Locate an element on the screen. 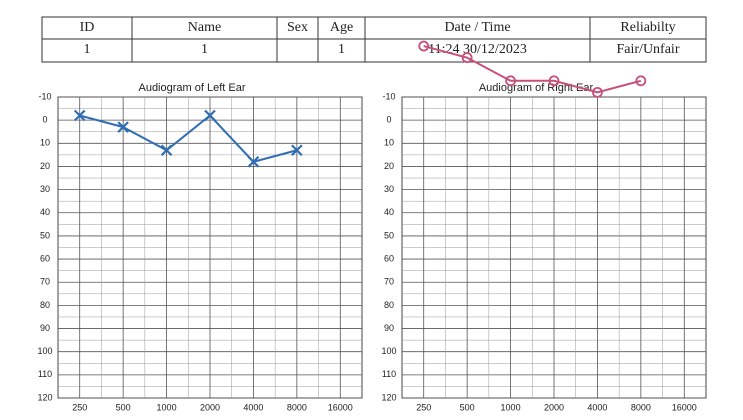 The width and height of the screenshot is (743, 420). table-header: Date / Time is located at coordinates (477, 27).